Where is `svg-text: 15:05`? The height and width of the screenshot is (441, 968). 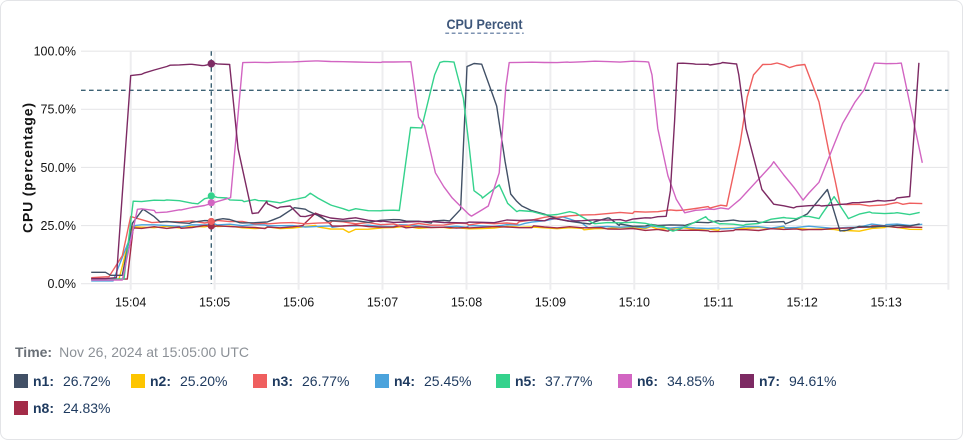
svg-text: 15:05 is located at coordinates (214, 303).